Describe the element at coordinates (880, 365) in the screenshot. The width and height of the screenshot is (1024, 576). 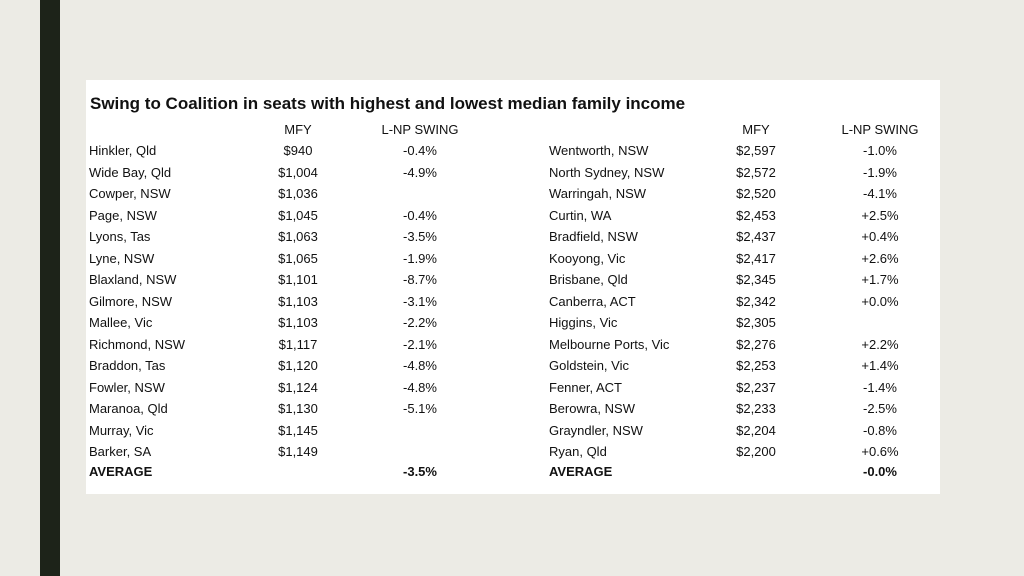
I see `right-seat-swing: +1.4%` at that location.